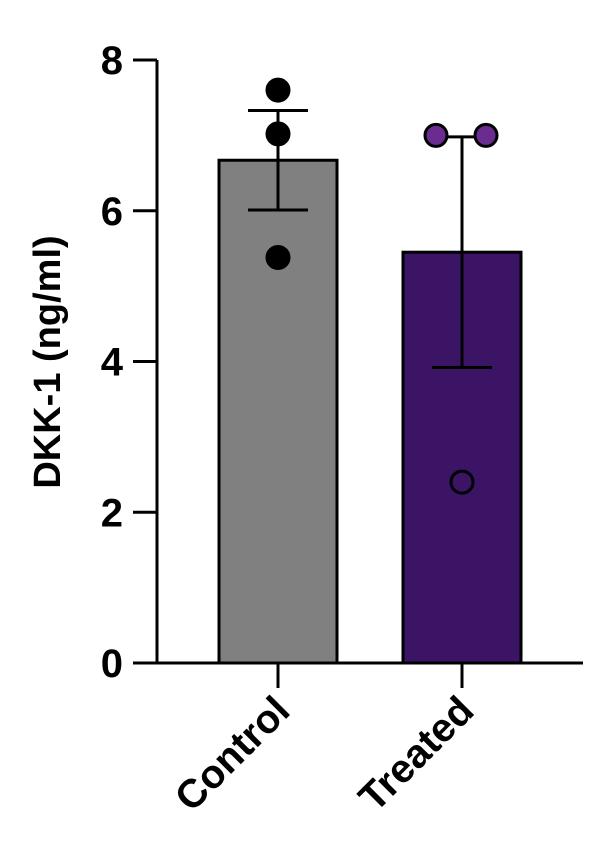 Image resolution: width=613 pixels, height=855 pixels. What do you see at coordinates (417, 754) in the screenshot?
I see `x-tick-label-treated: Treated` at bounding box center [417, 754].